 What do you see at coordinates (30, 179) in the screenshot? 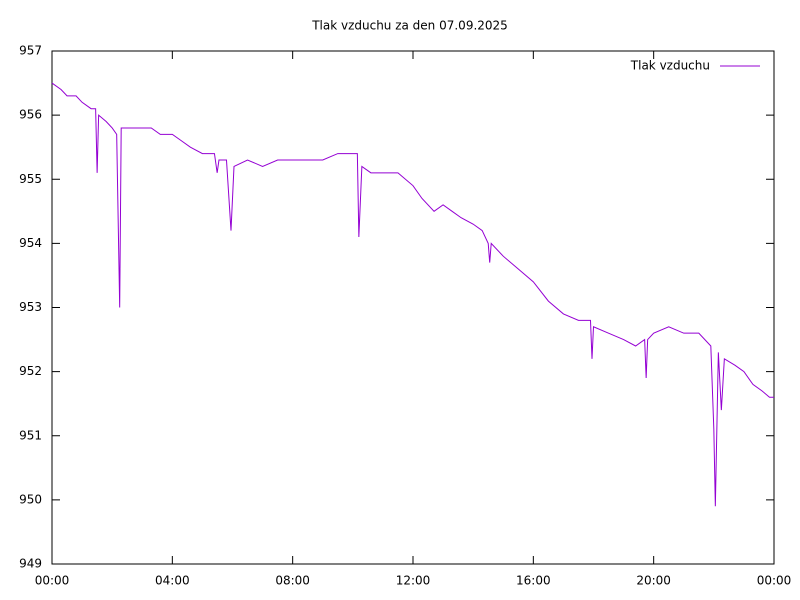
I see `y-tick-label: 955` at bounding box center [30, 179].